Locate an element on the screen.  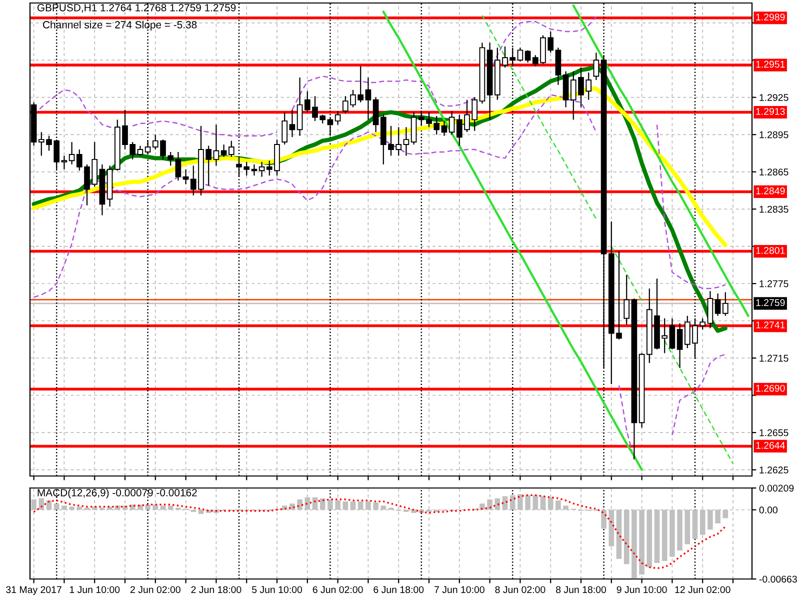
x-tick-label: 5 Jun 10:00 is located at coordinates (277, 590).